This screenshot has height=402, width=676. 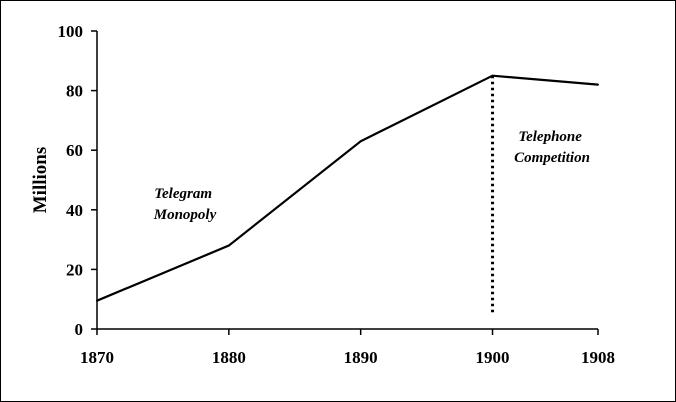 I want to click on x-tick-label: 1900, so click(x=493, y=357).